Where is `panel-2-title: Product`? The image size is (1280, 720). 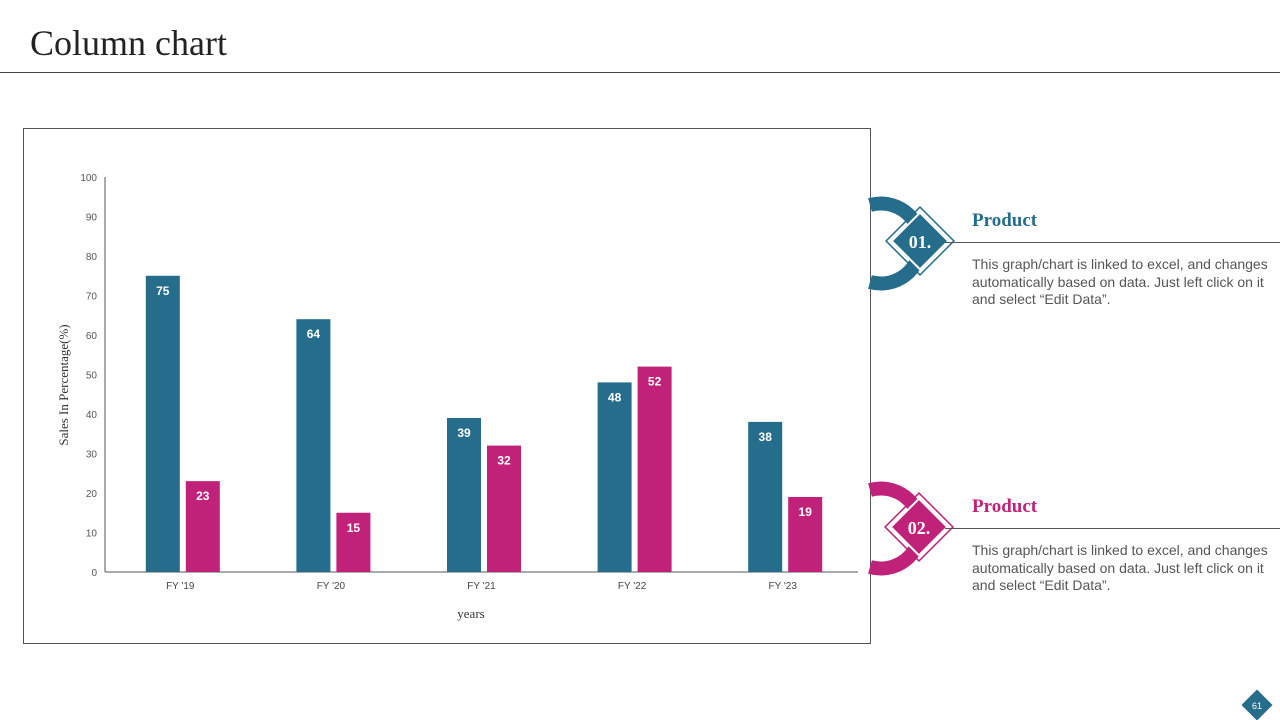
panel-2-title: Product is located at coordinates (1005, 506).